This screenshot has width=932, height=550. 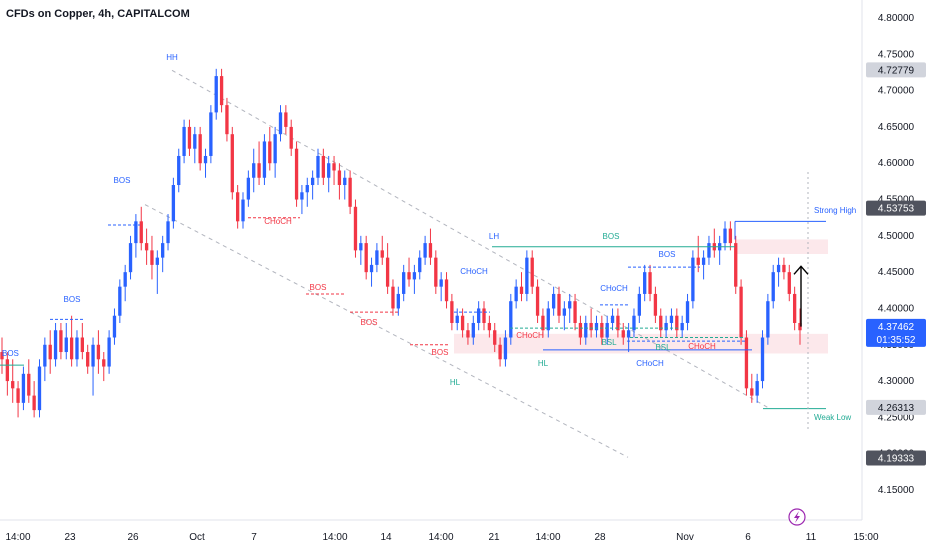 What do you see at coordinates (896, 308) in the screenshot?
I see `y-tick-label: 4.40000` at bounding box center [896, 308].